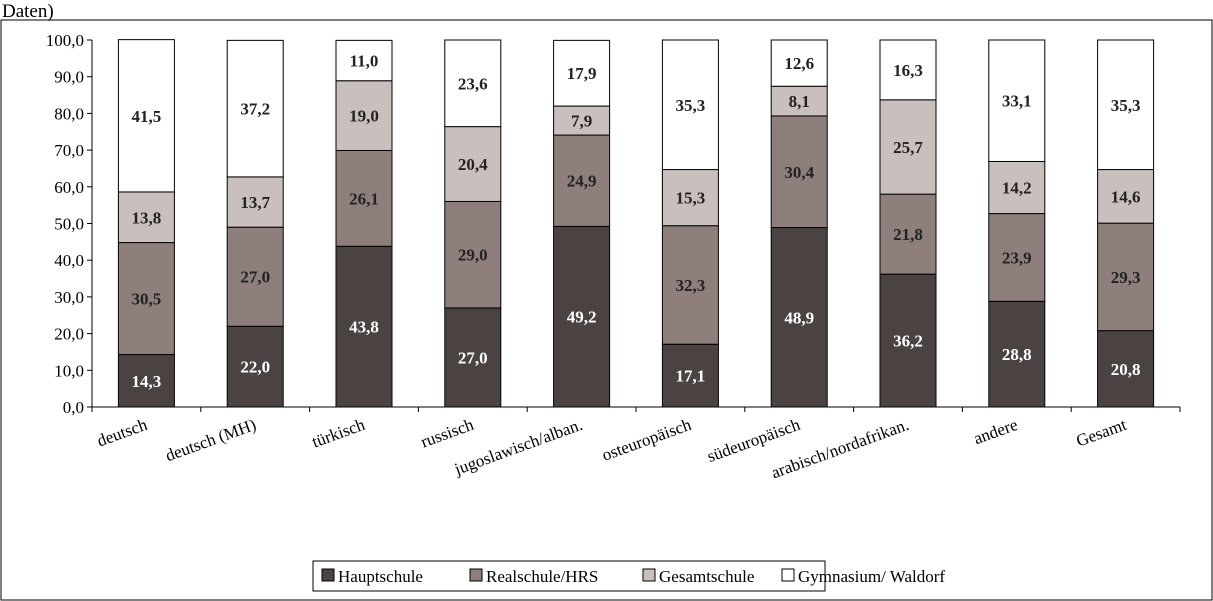 This screenshot has width=1213, height=601. I want to click on data-label: 30,4, so click(799, 172).